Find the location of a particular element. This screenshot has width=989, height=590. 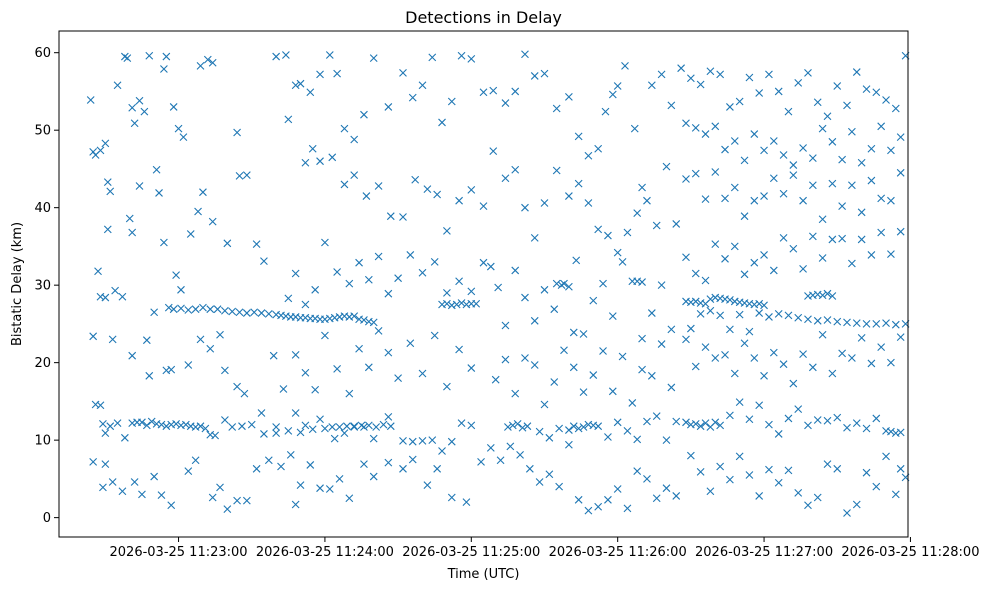

y-tick-label: 60 is located at coordinates (42, 53).